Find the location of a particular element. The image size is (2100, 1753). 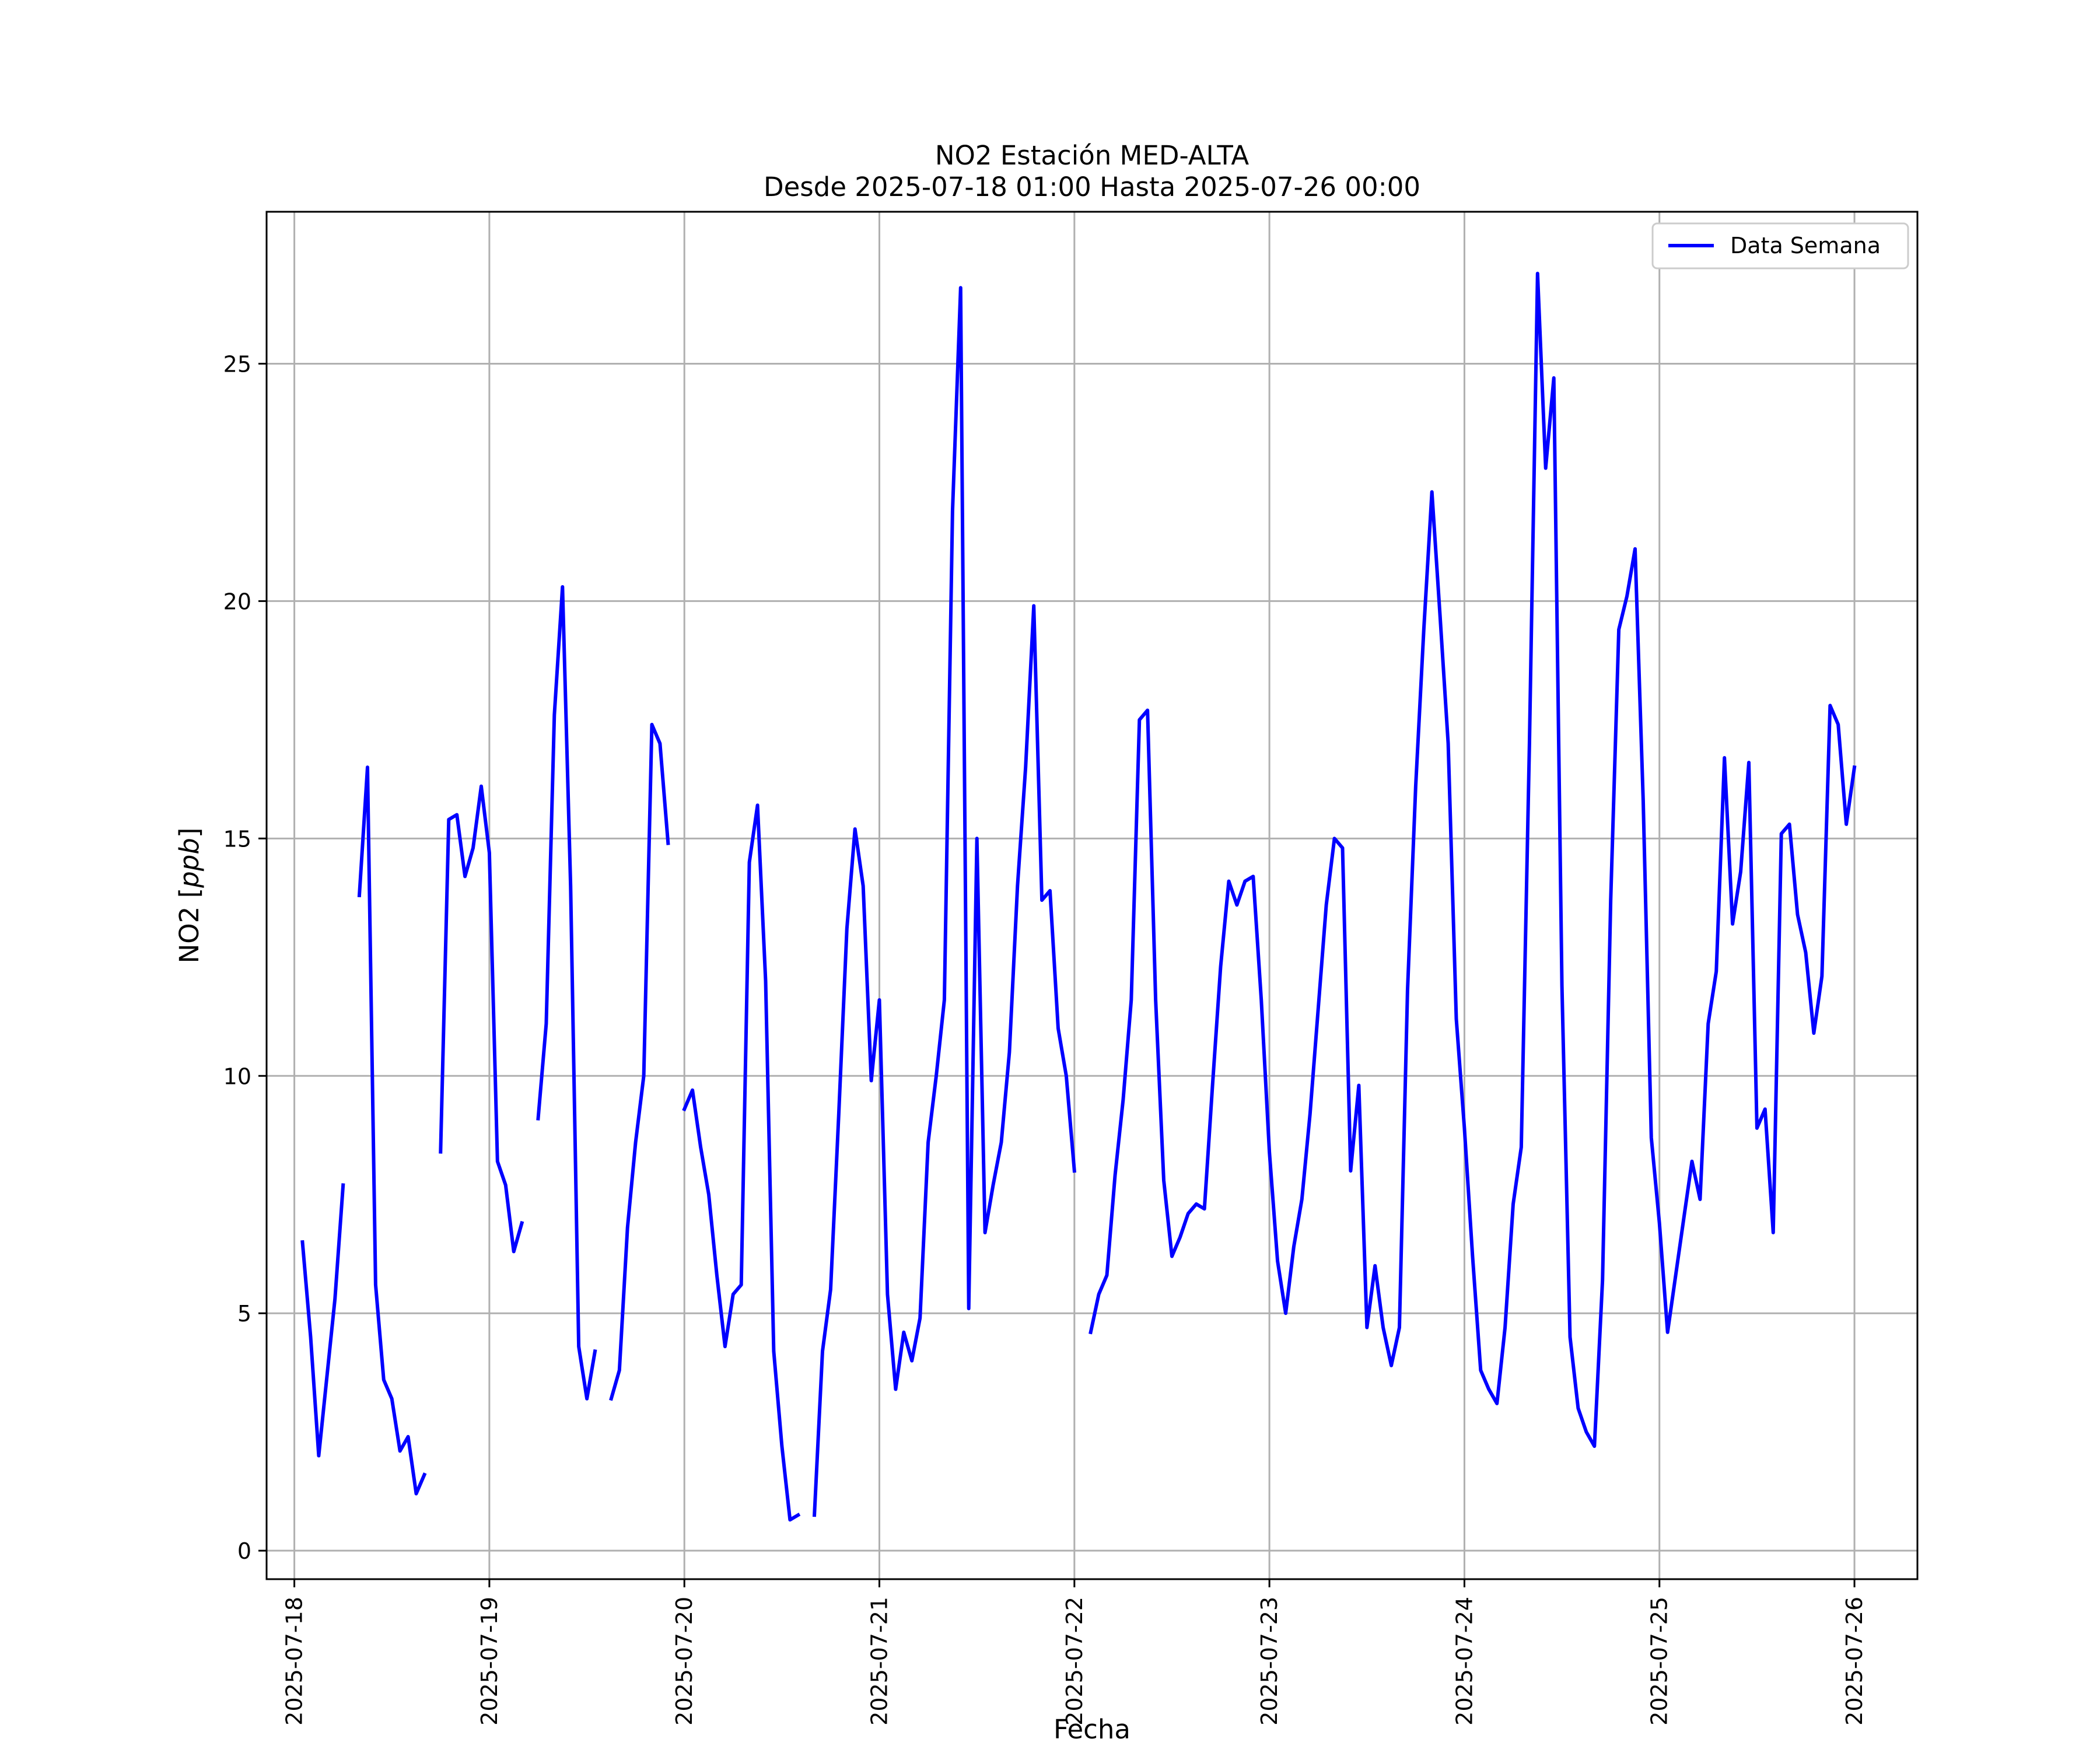

y-axis-label-unit: ppb is located at coordinates (189, 863).